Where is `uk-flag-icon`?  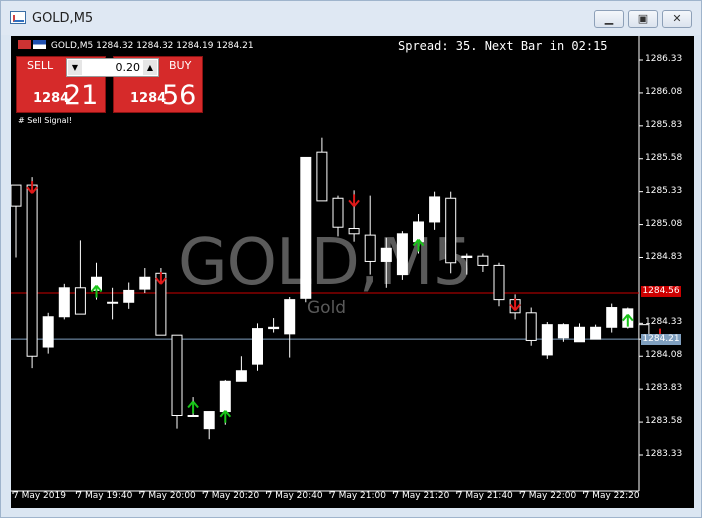
uk-flag-icon is located at coordinates (24, 44).